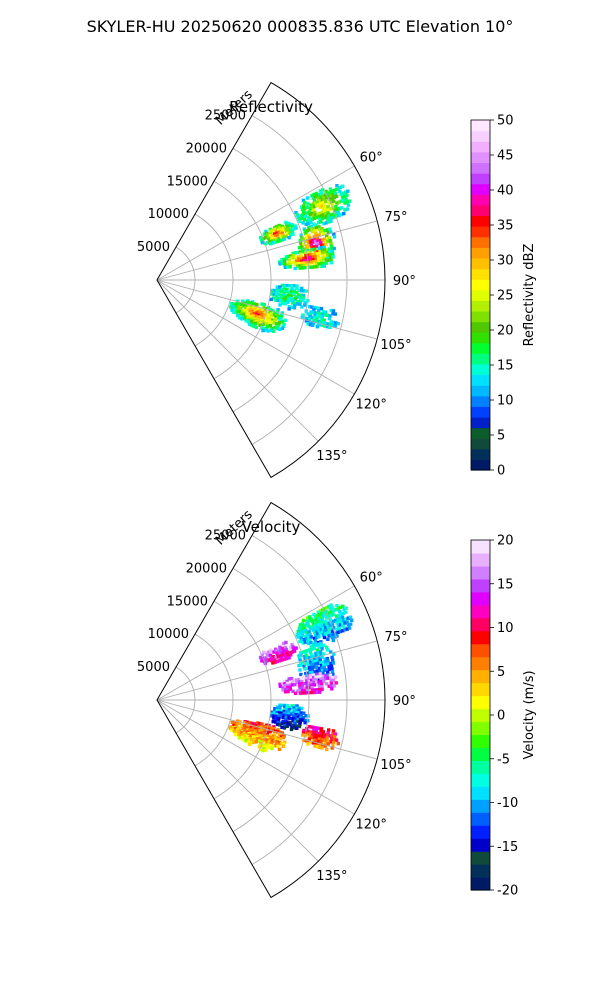  What do you see at coordinates (267, 729) in the screenshot?
I see `azimuth-spoke` at bounding box center [267, 729].